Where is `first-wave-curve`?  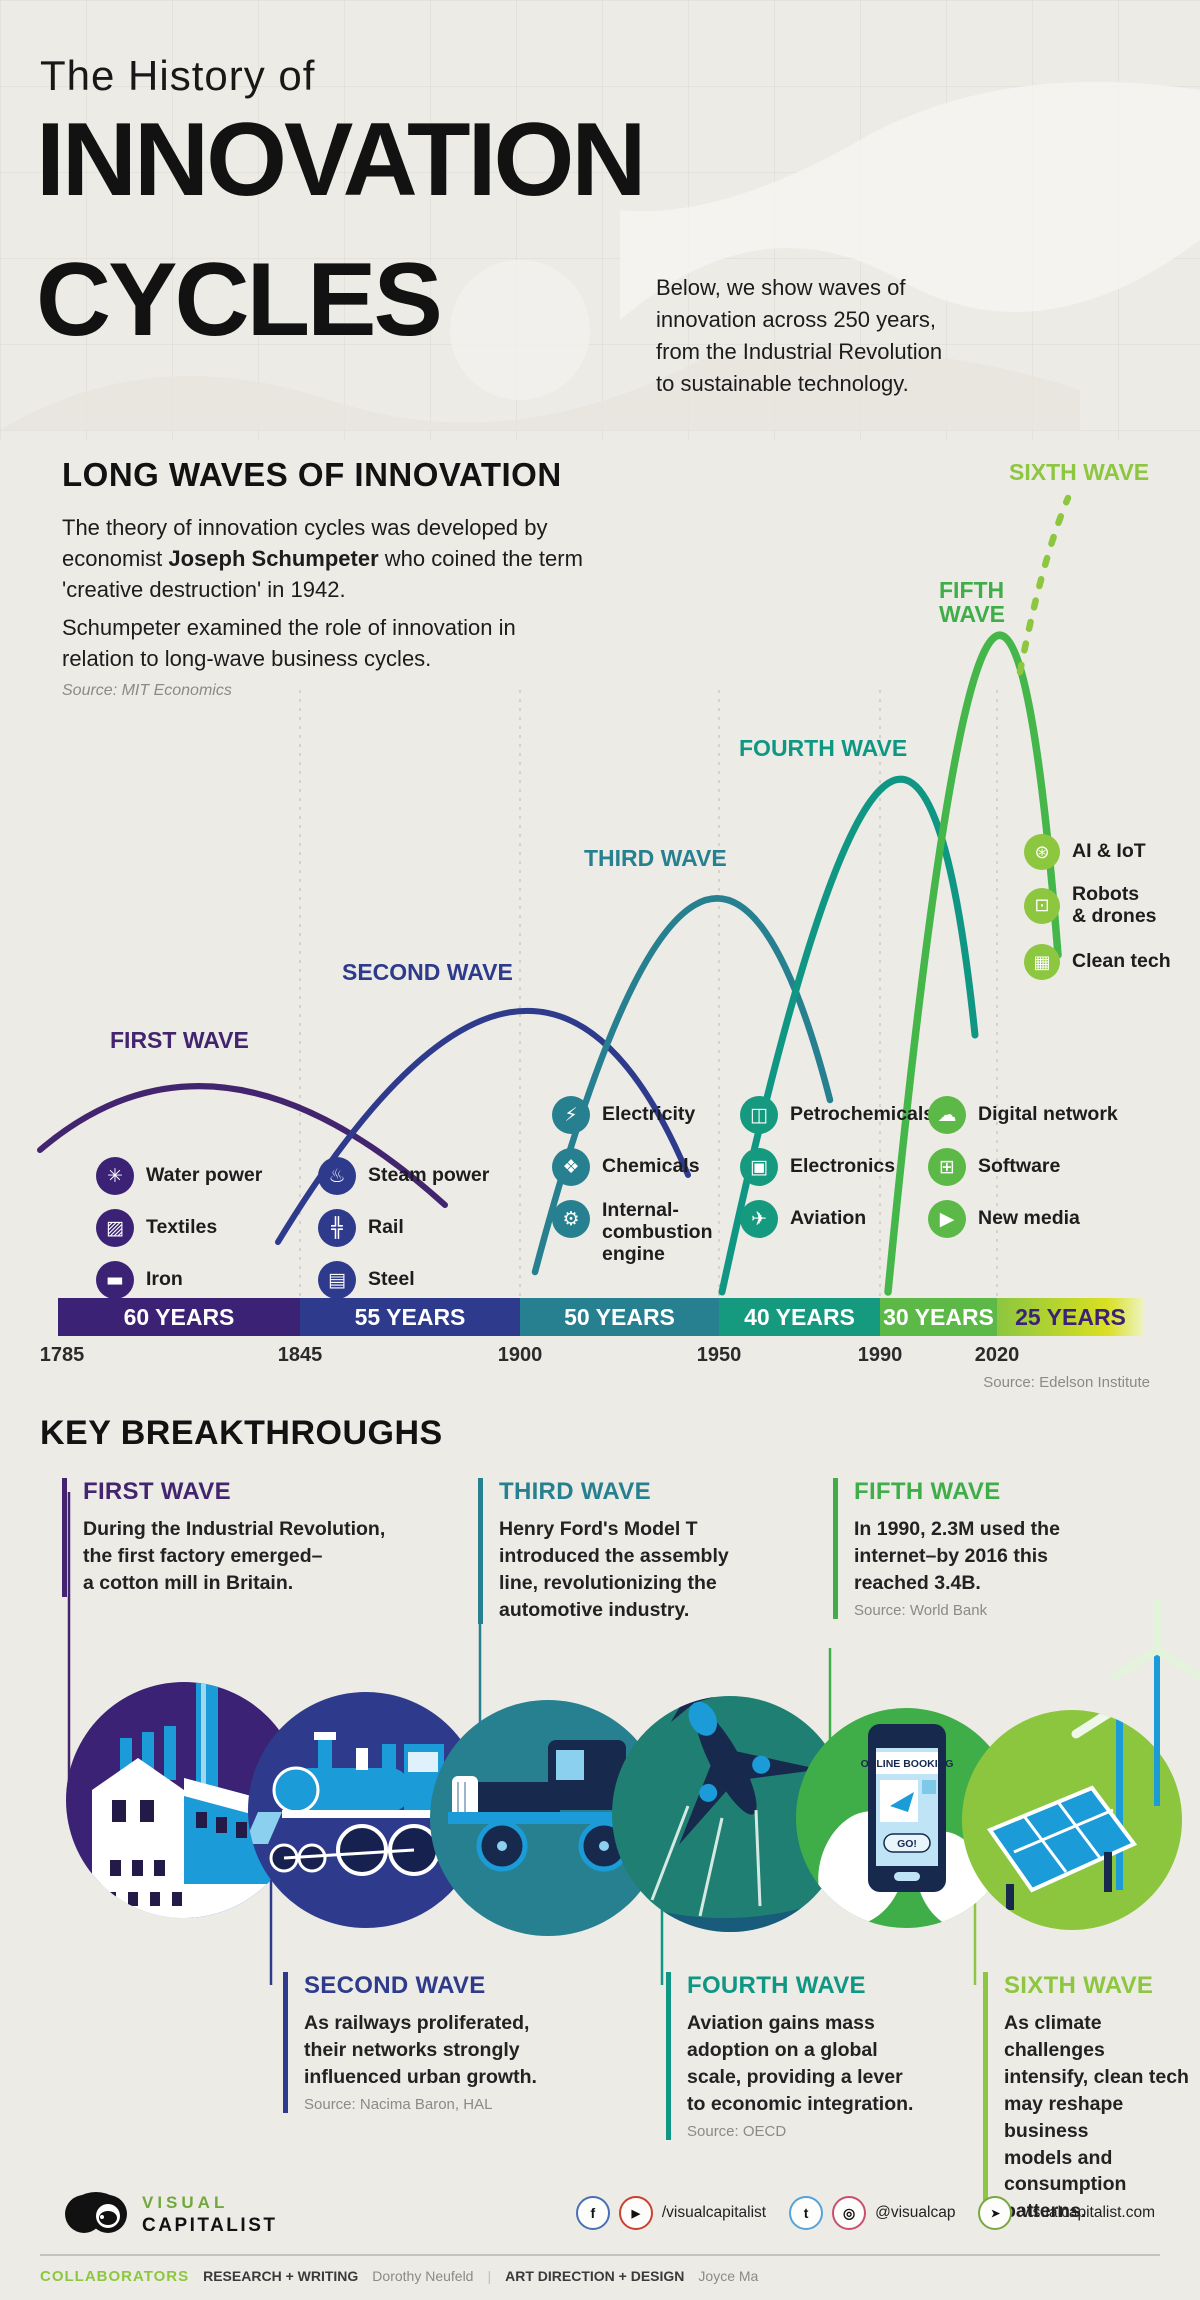 first-wave-curve is located at coordinates (242, 1145).